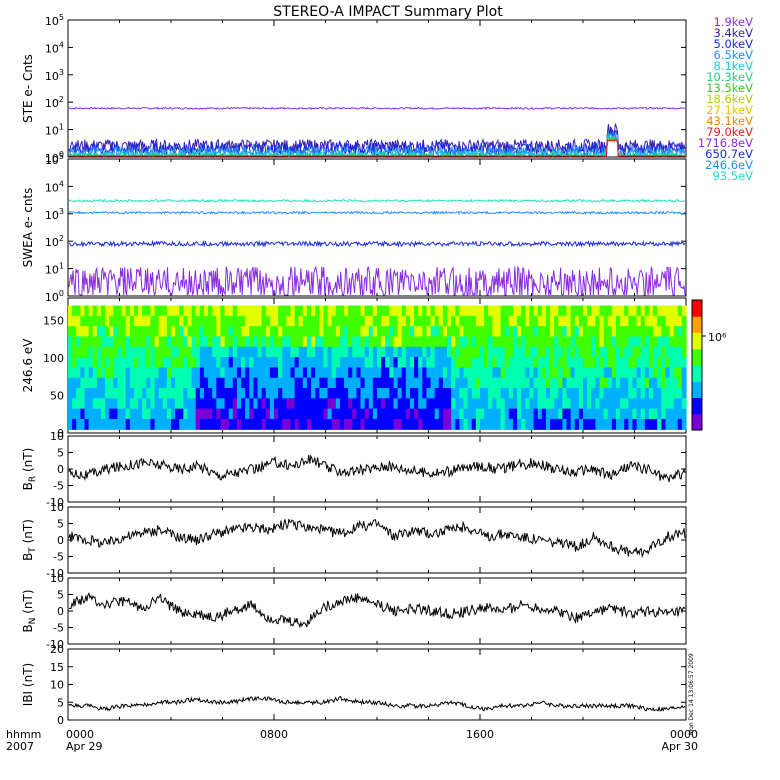 This screenshot has width=780, height=780. Describe the element at coordinates (28, 365) in the screenshot. I see `ylabel-pad: 246.6 eV` at that location.